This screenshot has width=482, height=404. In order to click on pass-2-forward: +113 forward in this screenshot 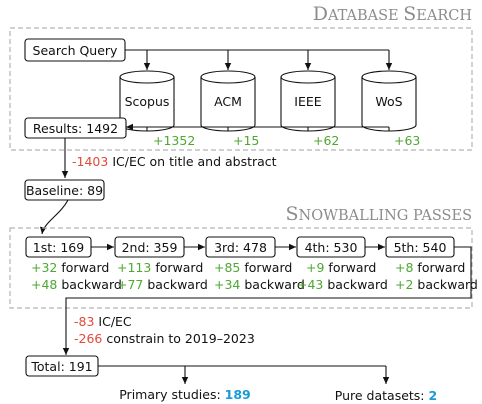, I will do `click(160, 267)`.